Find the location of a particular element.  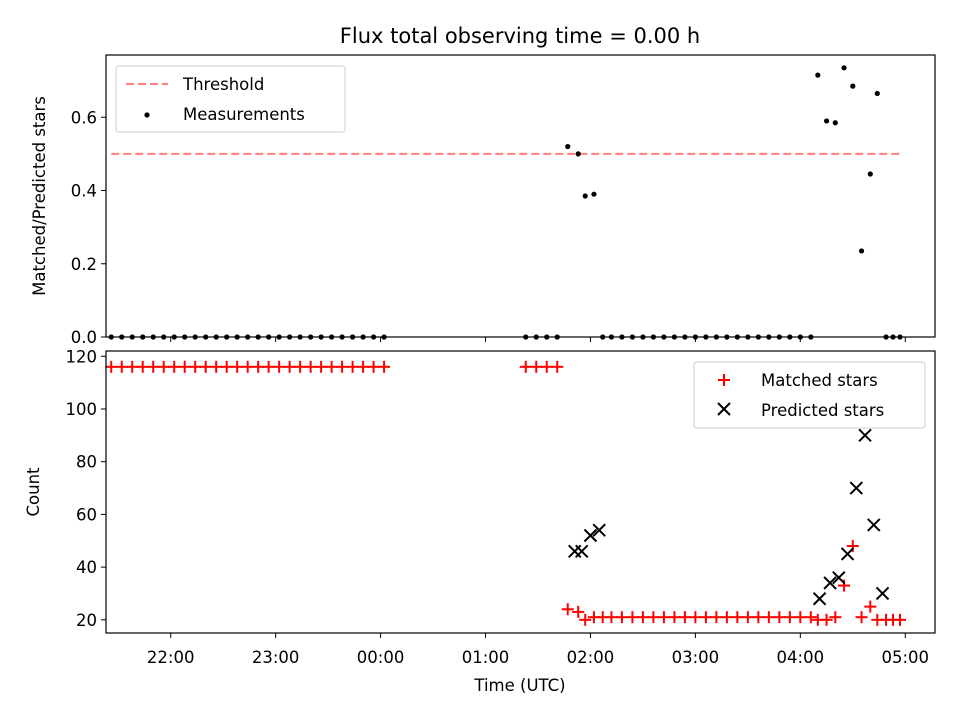

bottom-legend-box is located at coordinates (809, 395).